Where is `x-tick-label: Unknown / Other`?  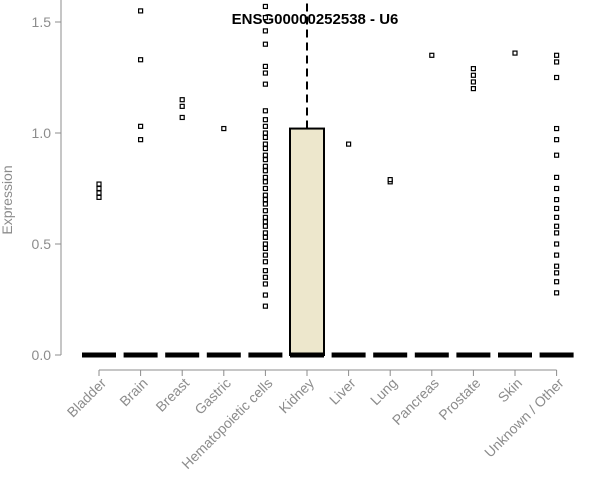
x-tick-label: Unknown / Other is located at coordinates (524, 418).